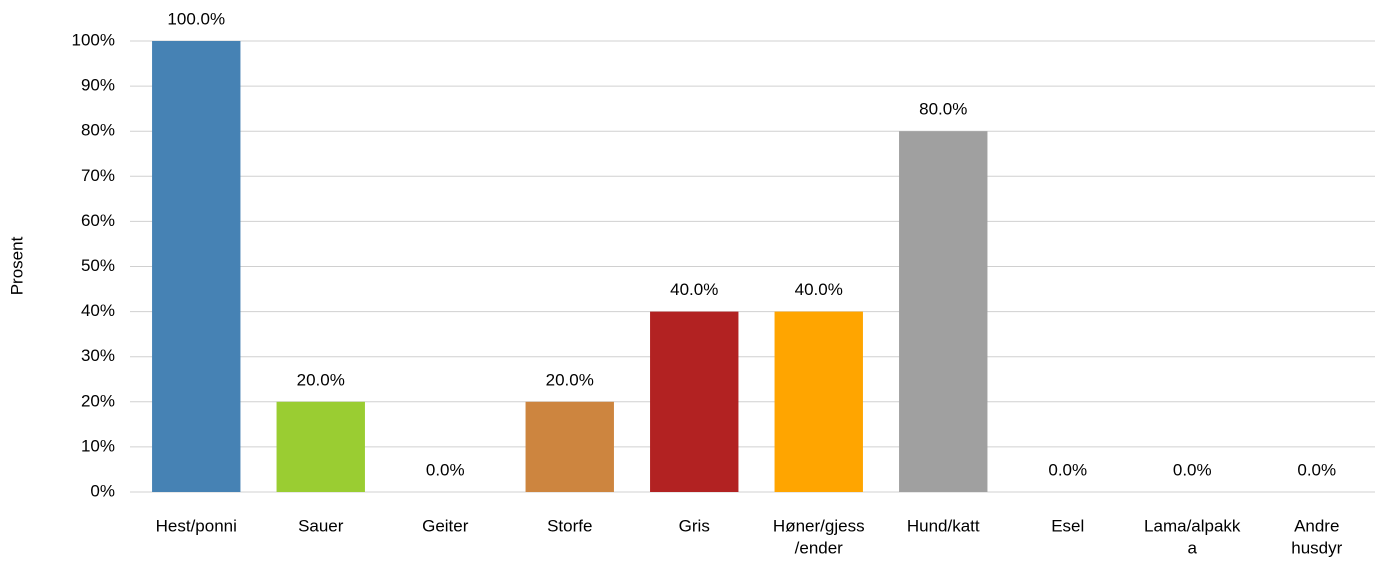 This screenshot has height=567, width=1383. What do you see at coordinates (1067, 525) in the screenshot?
I see `x-tick-label: Esel` at bounding box center [1067, 525].